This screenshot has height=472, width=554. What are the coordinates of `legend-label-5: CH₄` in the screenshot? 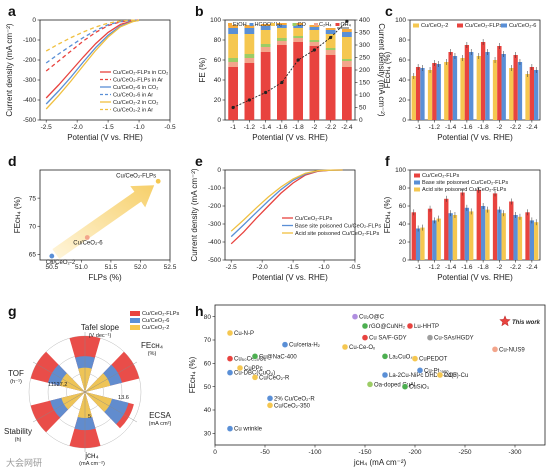 It's located at (346, 25).